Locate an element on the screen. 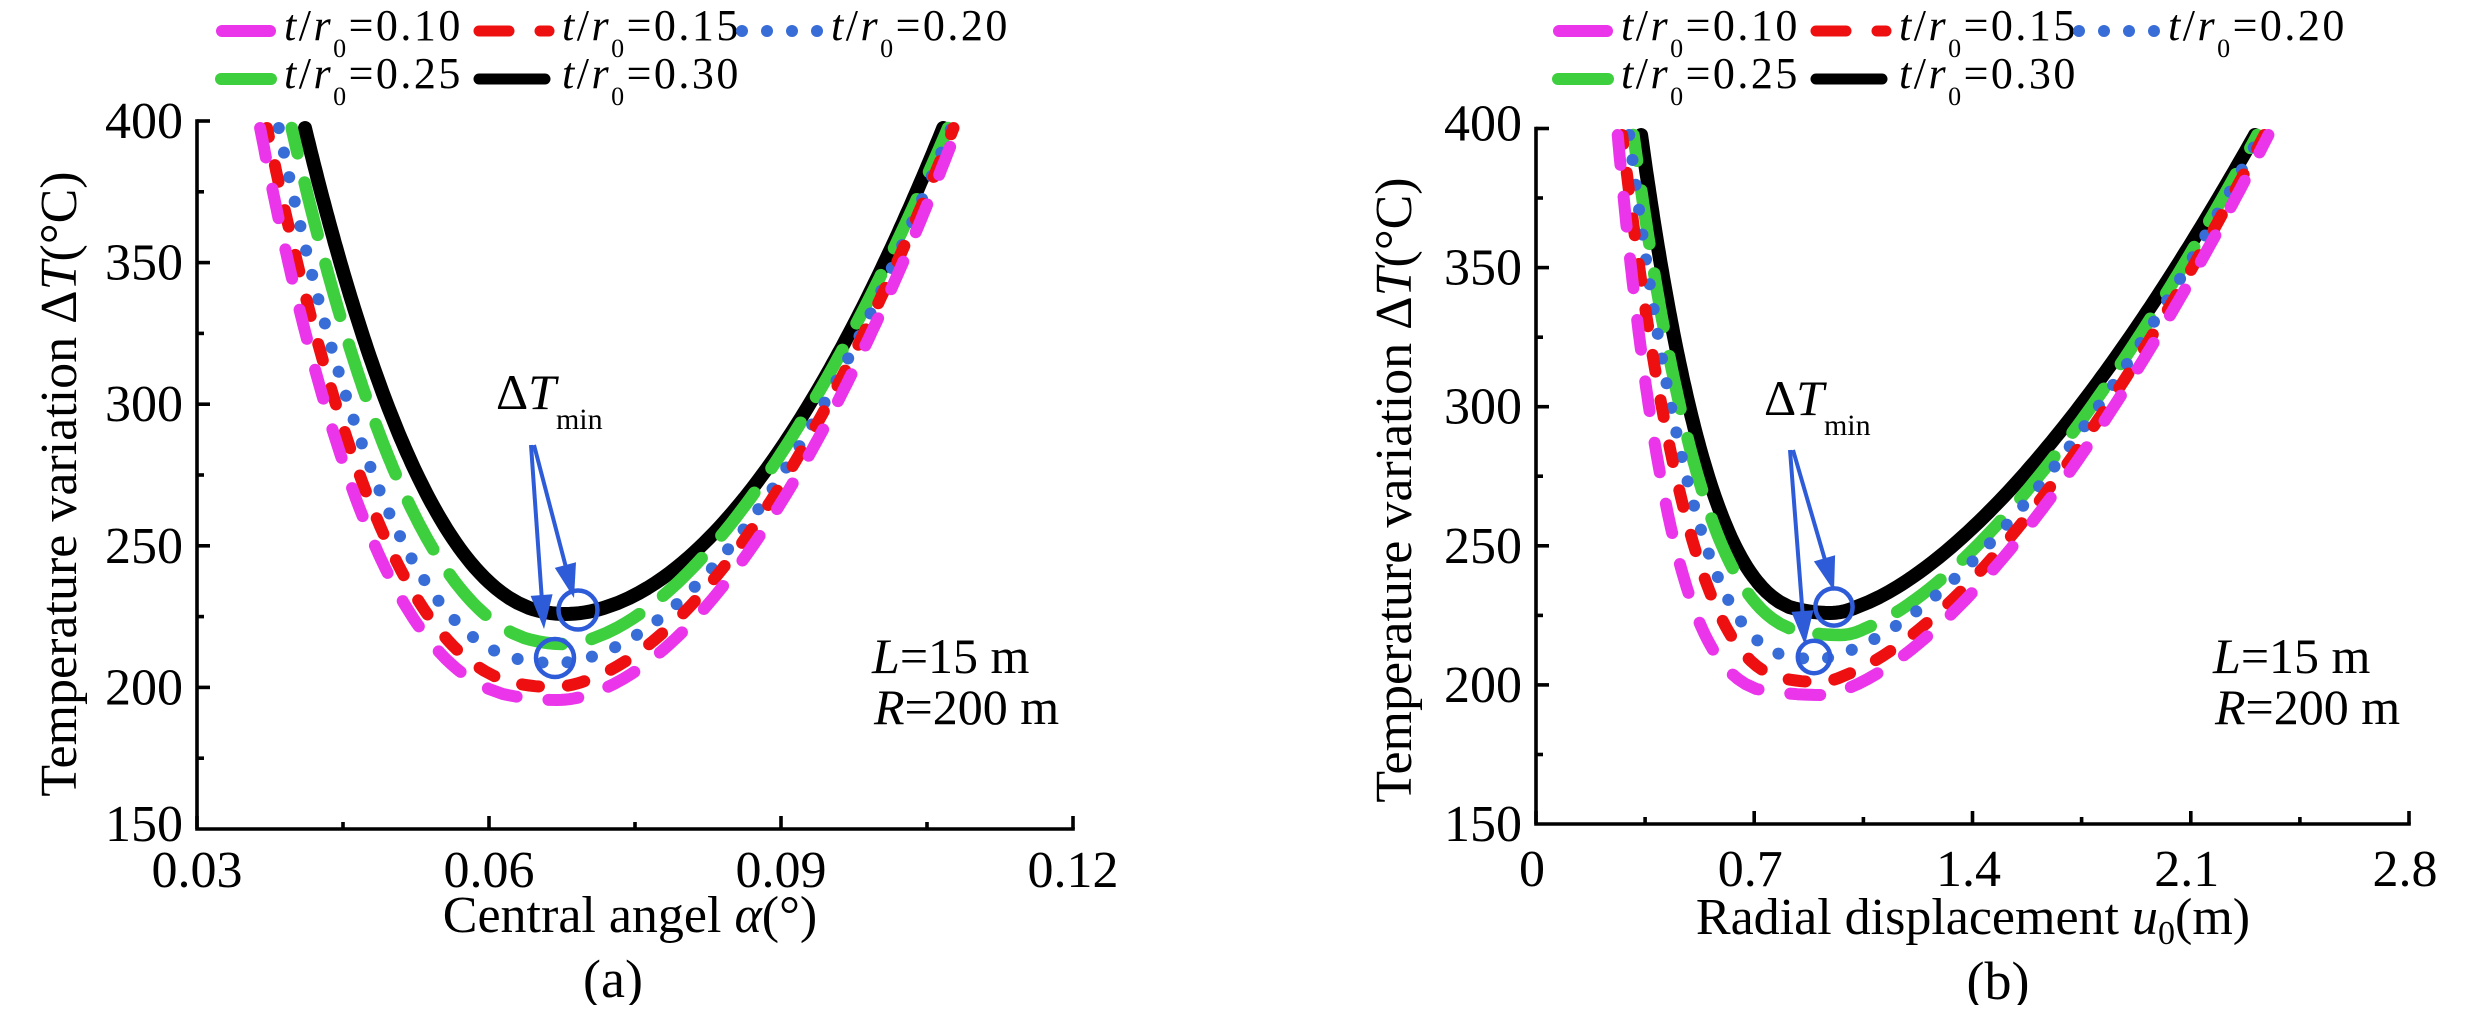 This screenshot has width=2481, height=1010. svg-text: Radial displacement u0(m) is located at coordinates (1973, 920).